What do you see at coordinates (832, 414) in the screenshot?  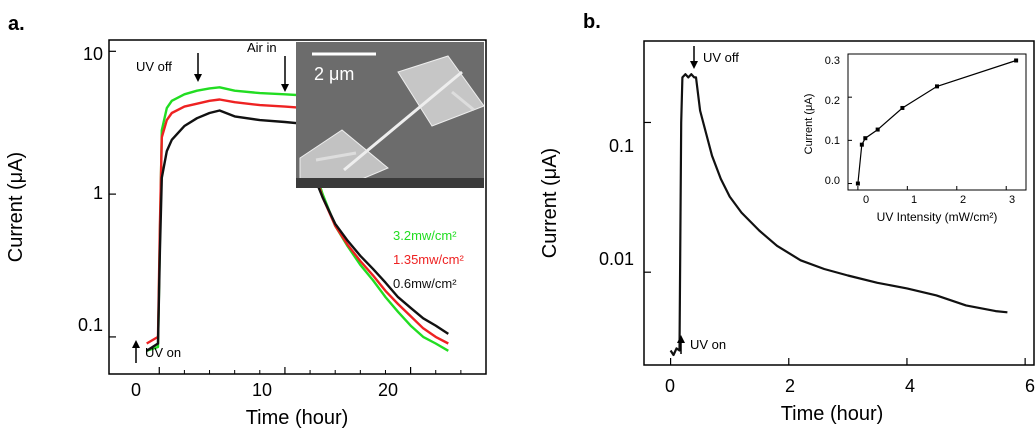 I see `b-x-axis-label: Time (hour)` at bounding box center [832, 414].